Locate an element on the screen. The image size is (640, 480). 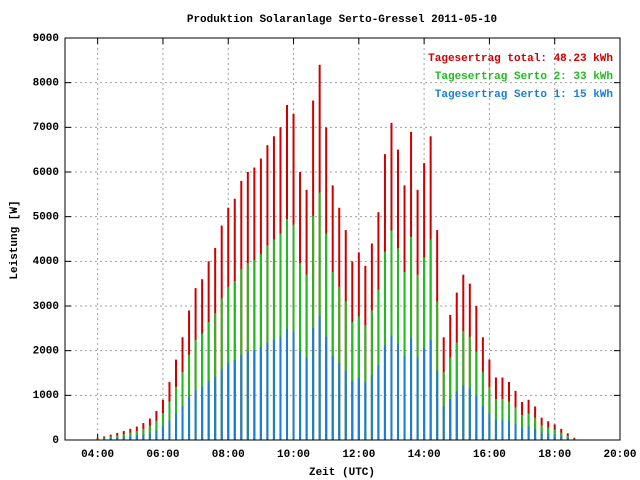
y-tick-label: 6000 is located at coordinates (46, 173).